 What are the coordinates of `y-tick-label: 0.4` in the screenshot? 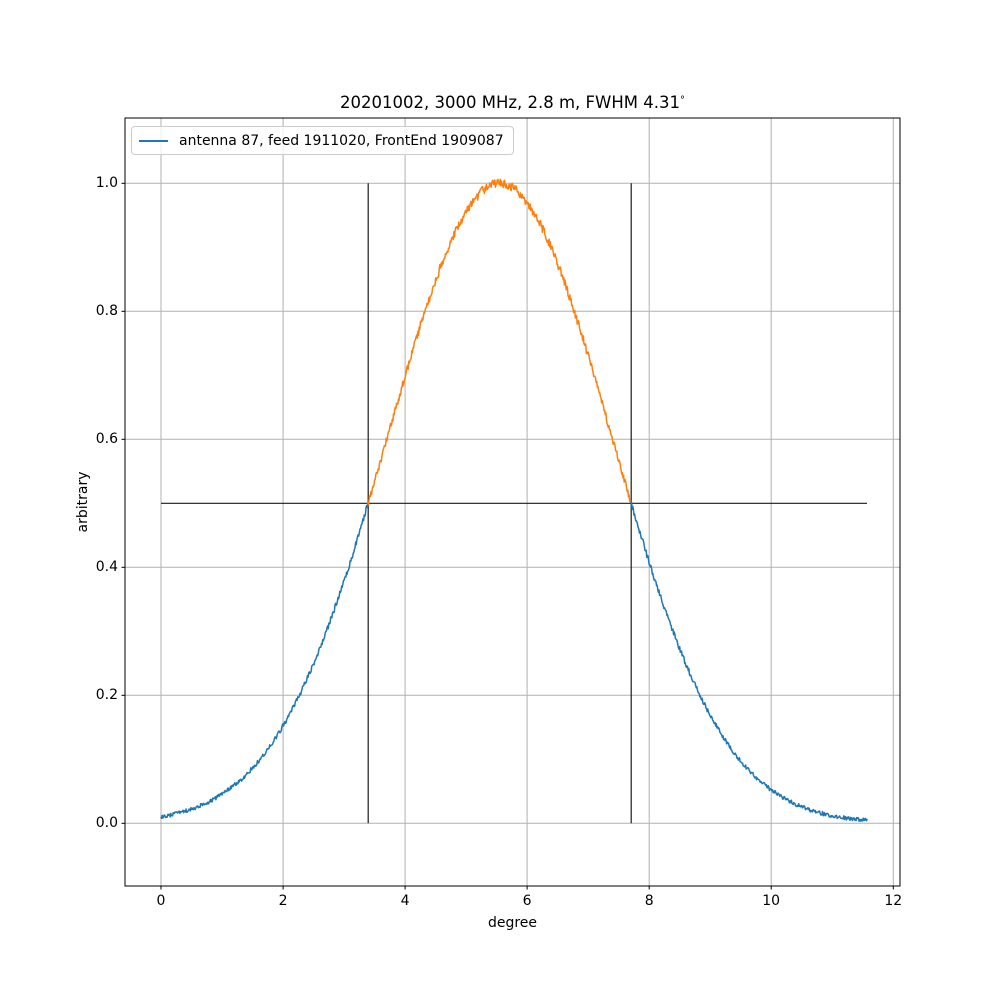 It's located at (106, 567).